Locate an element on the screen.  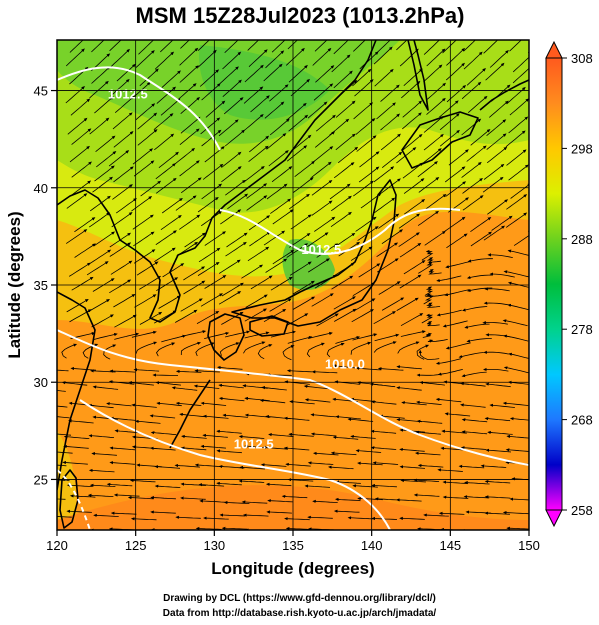
x-tick-label: 130 is located at coordinates (214, 545).